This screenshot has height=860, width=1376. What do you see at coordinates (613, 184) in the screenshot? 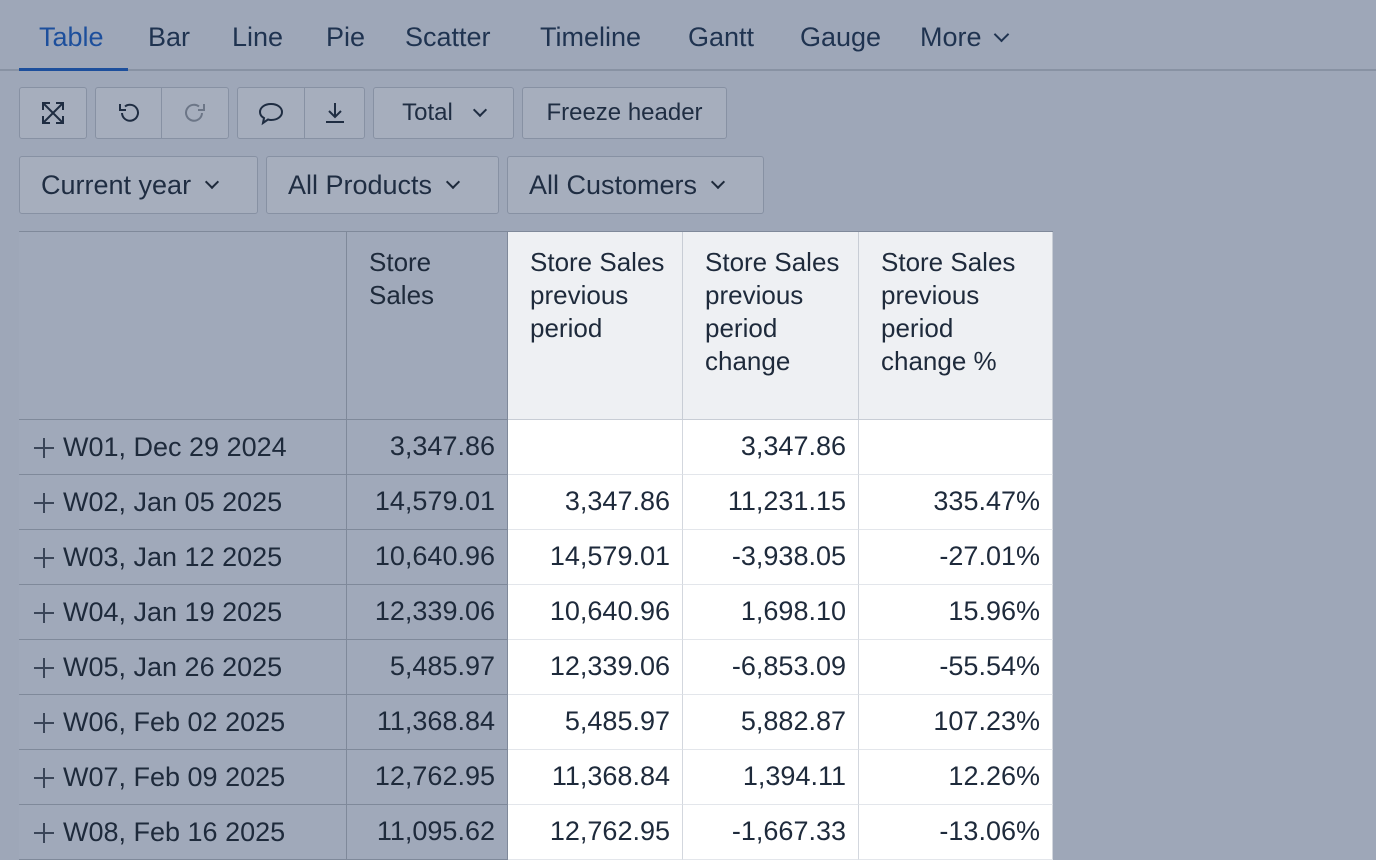
I see `customers-filter-label: All Customers` at bounding box center [613, 184].